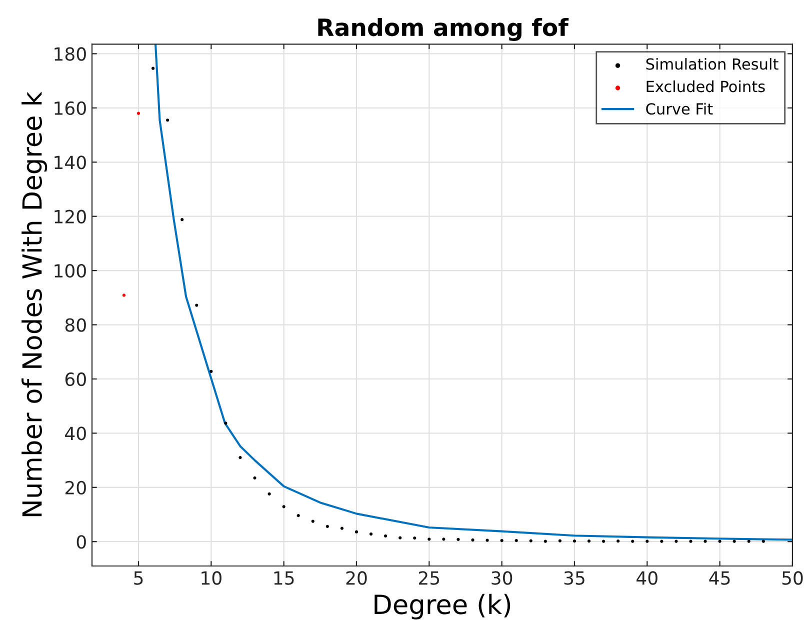 The height and width of the screenshot is (641, 807). What do you see at coordinates (75, 487) in the screenshot?
I see `y-tick-label: 20` at bounding box center [75, 487].